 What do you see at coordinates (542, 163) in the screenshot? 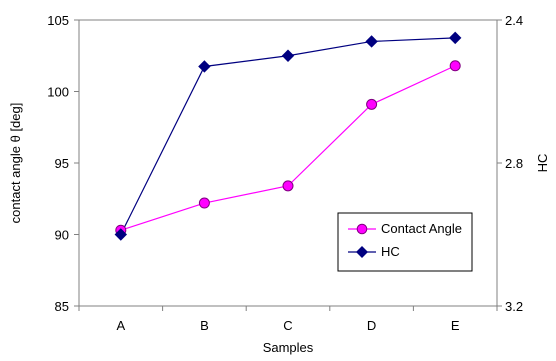
I see `right-axis-label: HC` at bounding box center [542, 163].